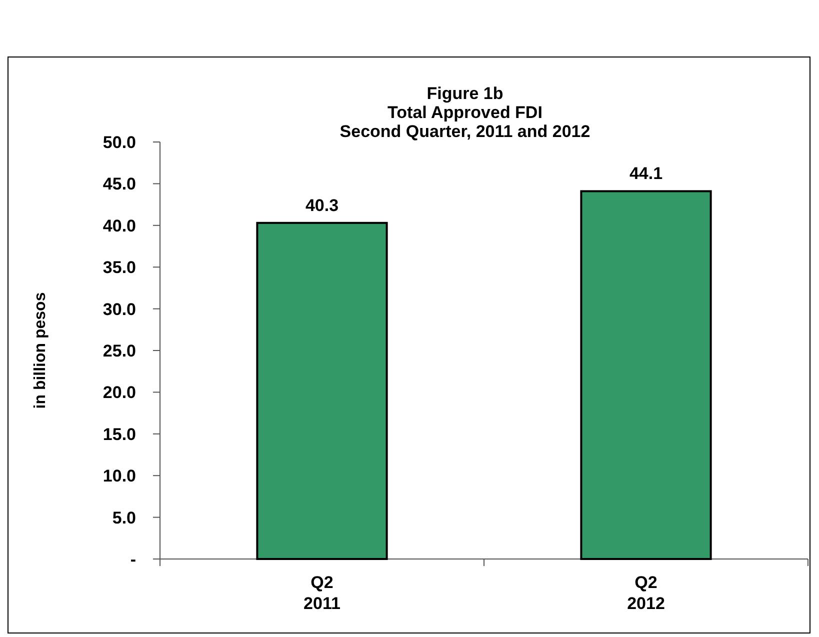  What do you see at coordinates (119, 350) in the screenshot?
I see `y-tick-label: 25.0` at bounding box center [119, 350].